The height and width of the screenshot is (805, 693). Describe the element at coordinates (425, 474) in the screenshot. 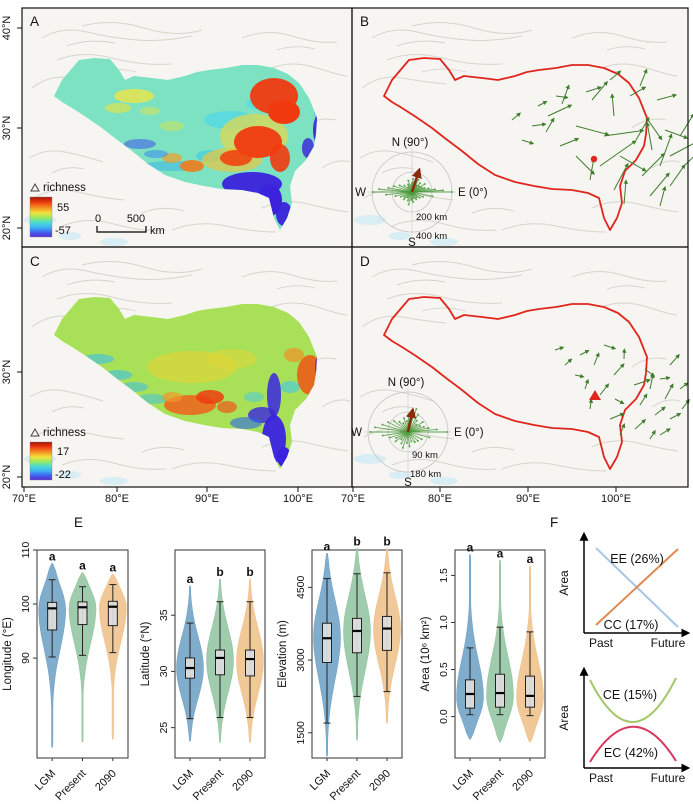

I see `rose-ring-outer-label: 180 km` at that location.